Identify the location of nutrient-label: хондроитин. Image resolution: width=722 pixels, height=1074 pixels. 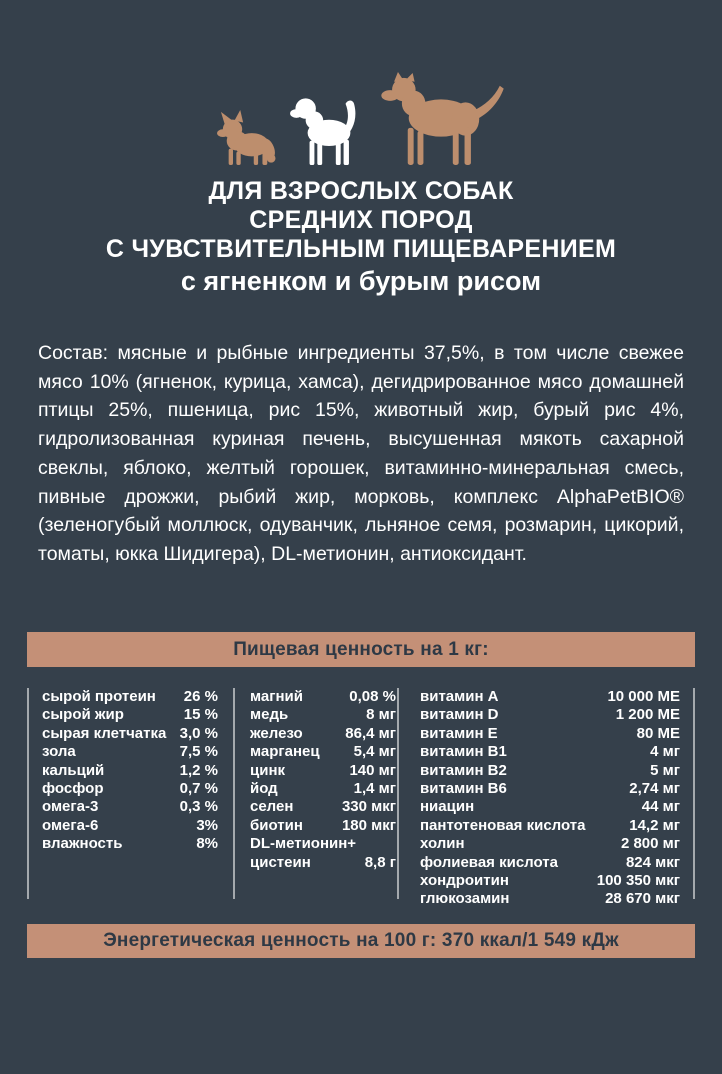
(464, 880).